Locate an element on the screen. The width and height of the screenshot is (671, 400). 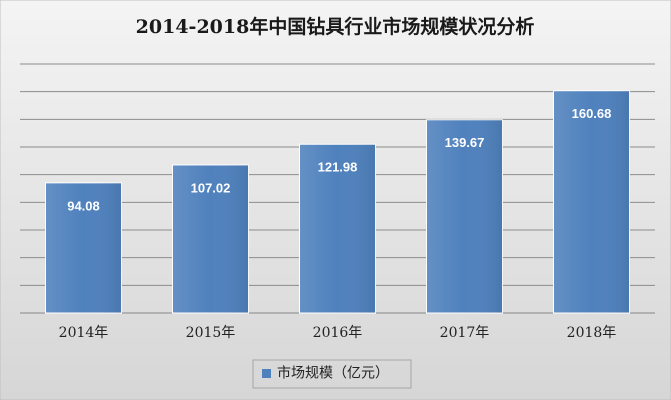
data-label: 139.67 is located at coordinates (465, 142).